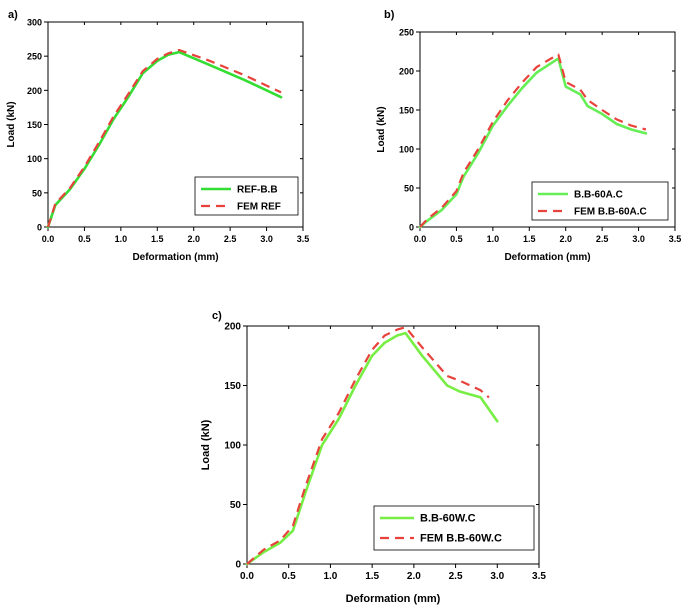  Describe the element at coordinates (259, 207) in the screenshot. I see `legend-entry-label: FEM REF` at that location.